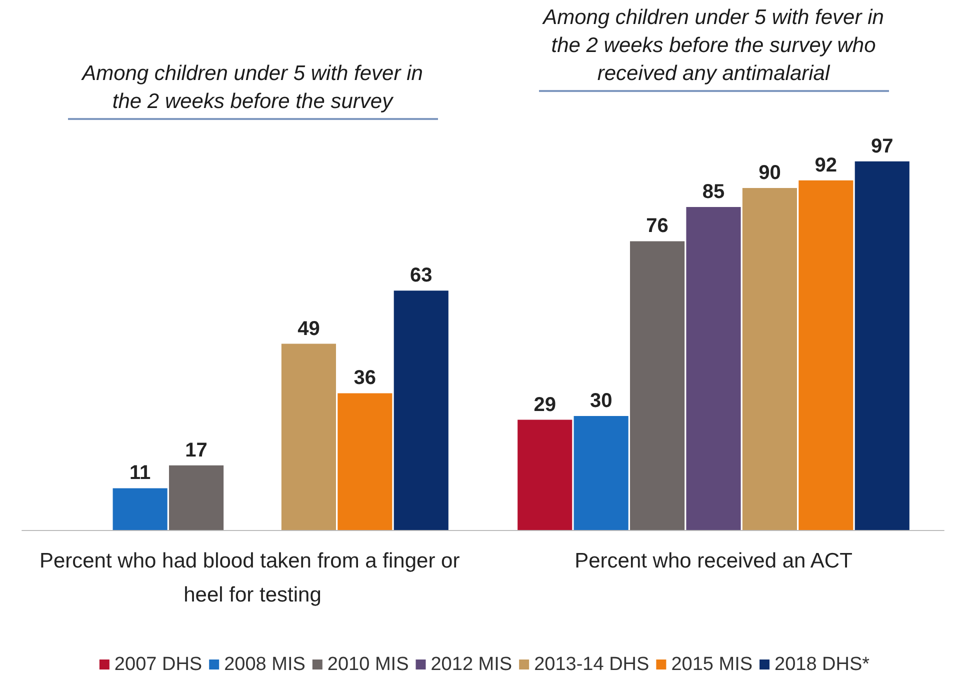 This screenshot has height=687, width=969. I want to click on x-tick-label: Percent who had blood taken from a finger or heel for testing, so click(252, 578).